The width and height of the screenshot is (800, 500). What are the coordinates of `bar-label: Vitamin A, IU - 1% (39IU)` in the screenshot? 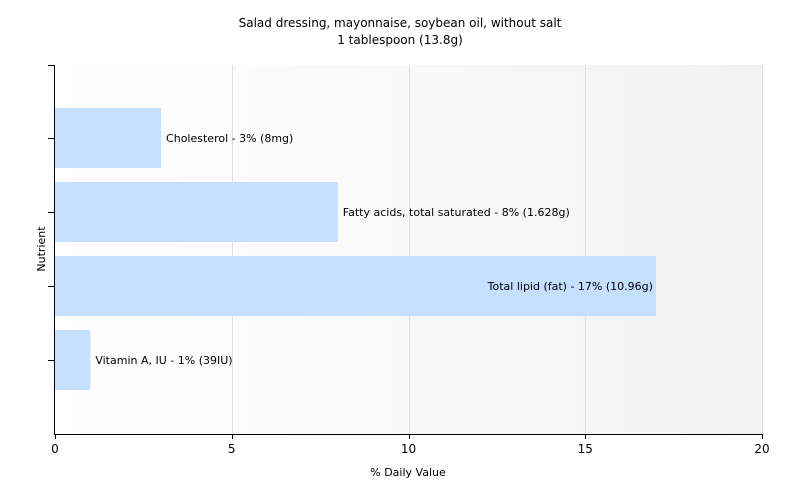 It's located at (163, 360).